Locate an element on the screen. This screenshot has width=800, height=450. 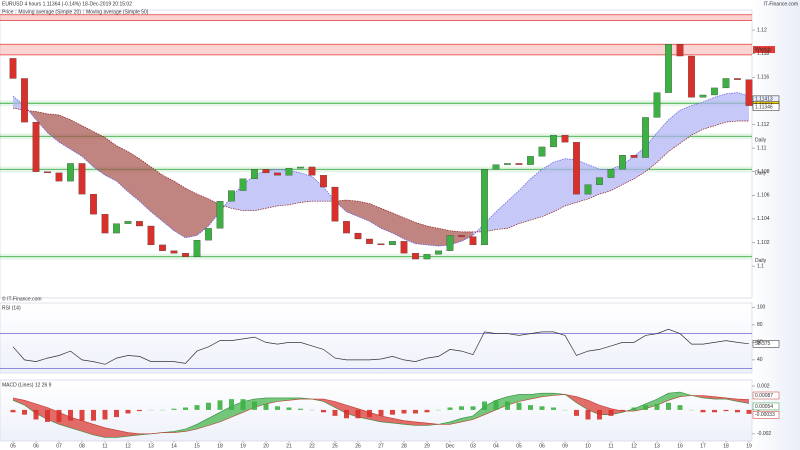
x-tick-label: 03 is located at coordinates (473, 446).